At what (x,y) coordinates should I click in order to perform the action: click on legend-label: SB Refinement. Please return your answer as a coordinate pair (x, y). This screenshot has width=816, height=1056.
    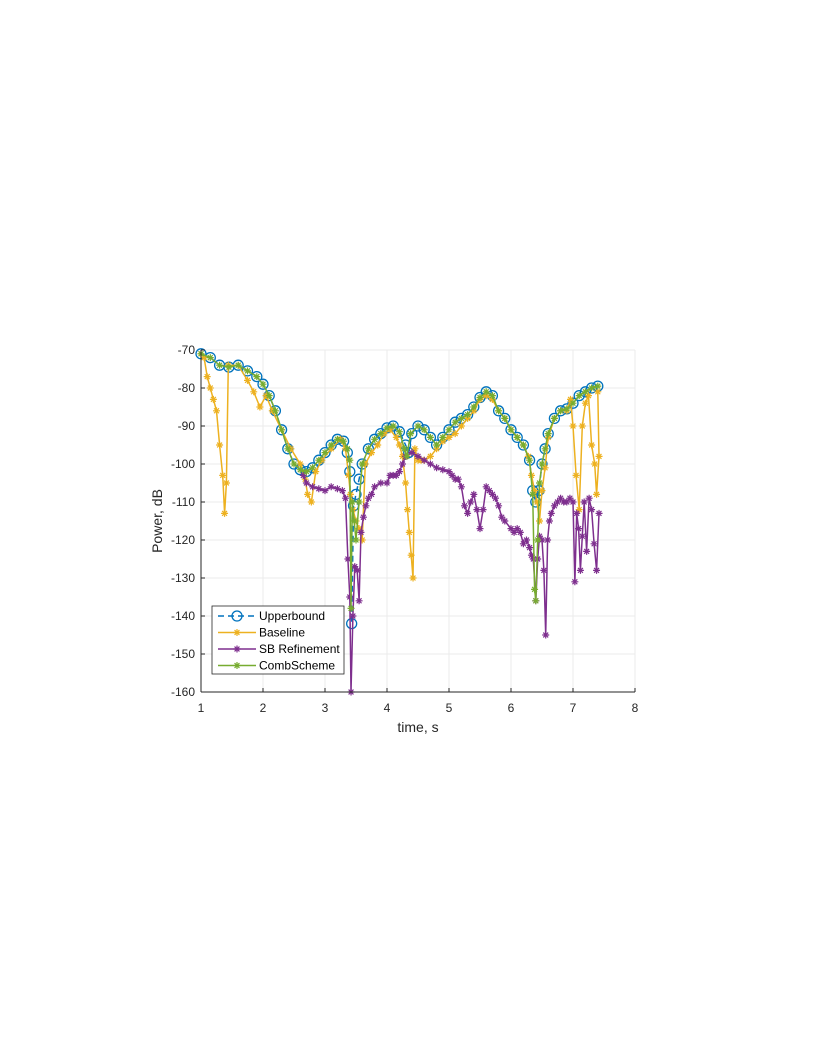
    Looking at the image, I should click on (299, 649).